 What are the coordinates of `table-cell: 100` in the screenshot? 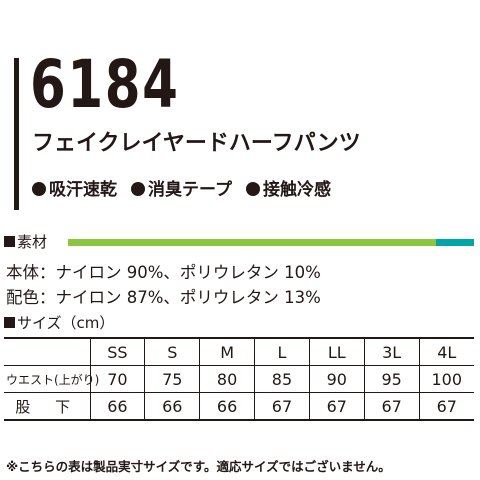 It's located at (446, 379).